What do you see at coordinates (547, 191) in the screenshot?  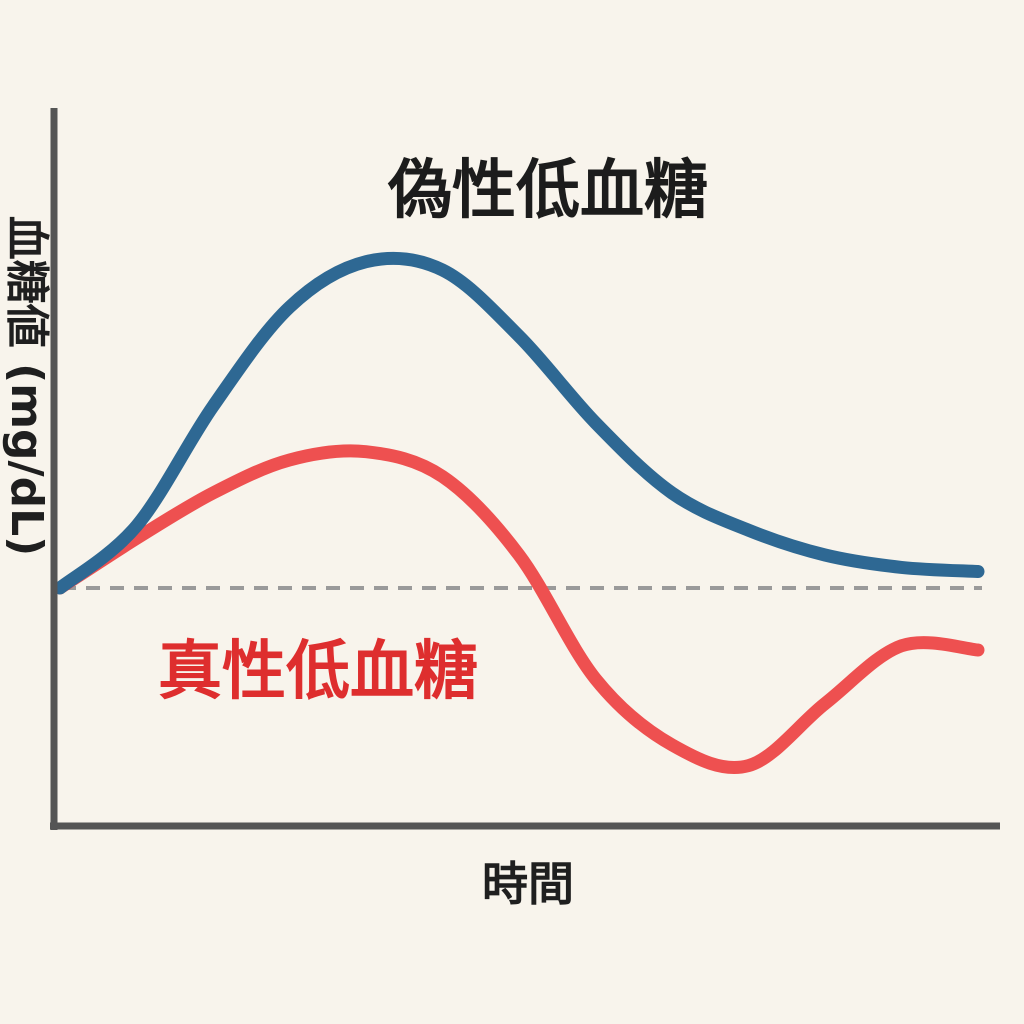 I see `series-label-false-hypoglycemia: 偽性低血糖` at bounding box center [547, 191].